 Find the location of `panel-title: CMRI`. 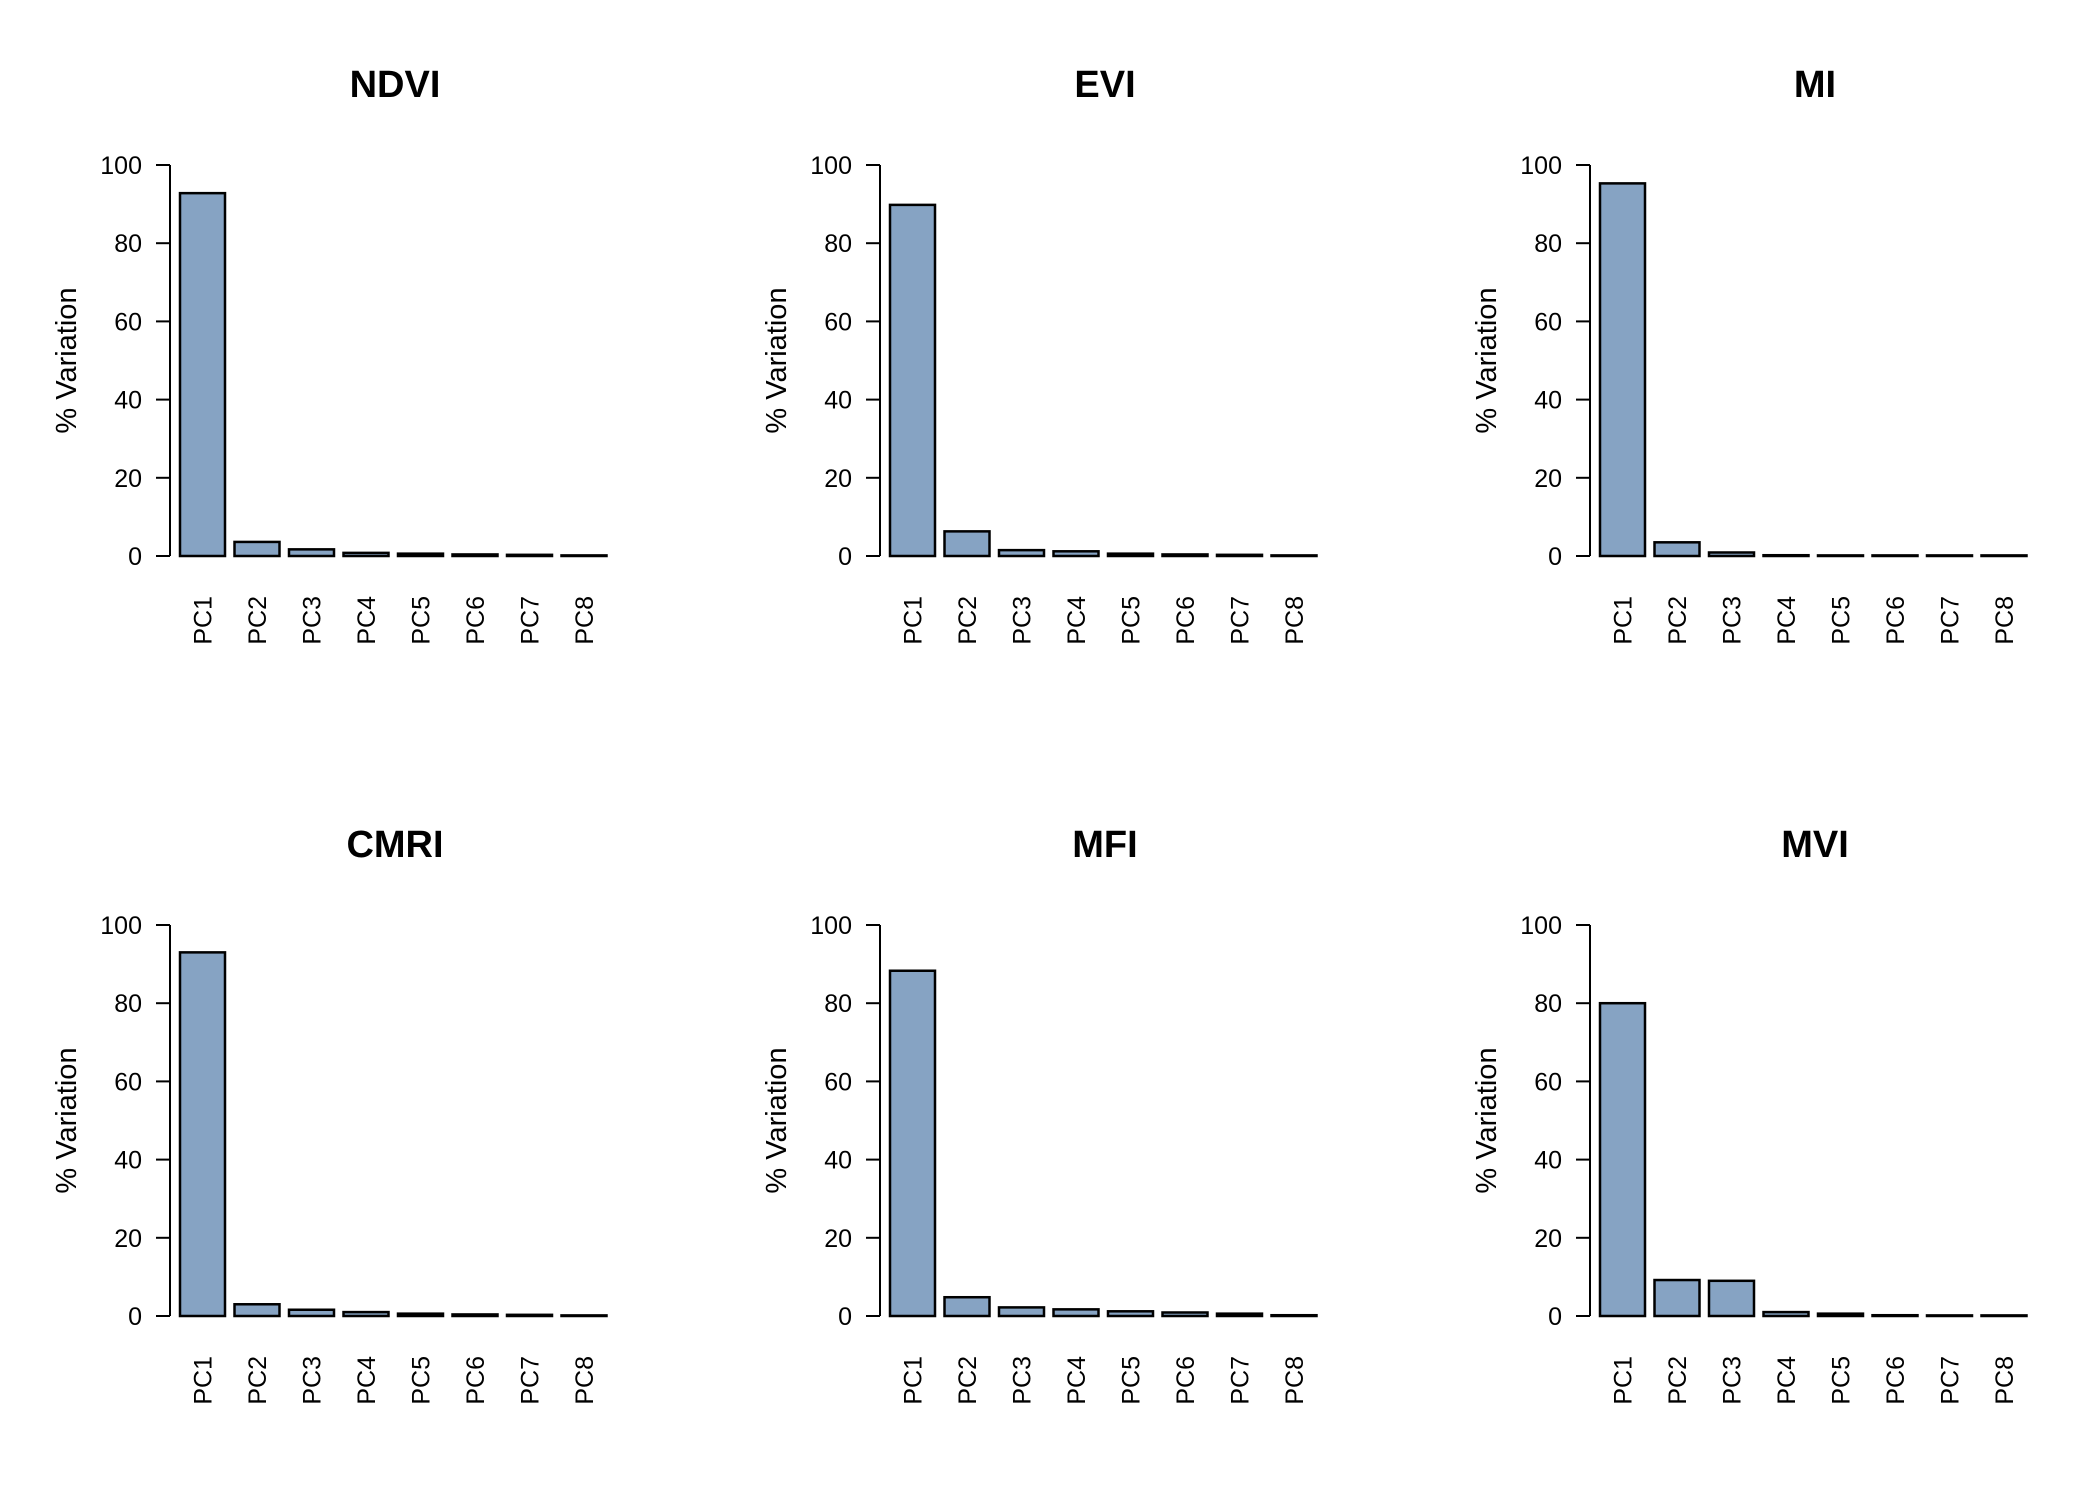

panel-title: CMRI is located at coordinates (394, 845).